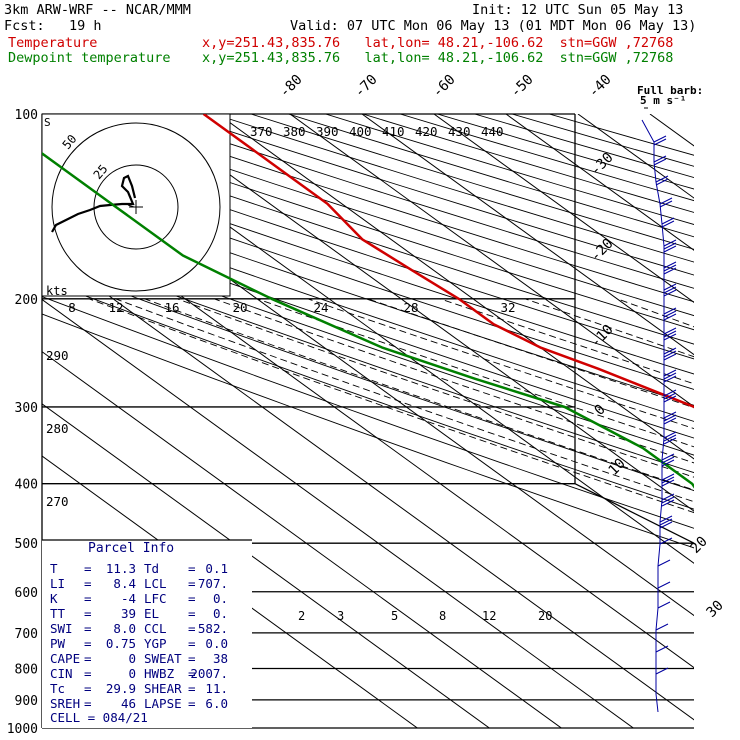 This screenshot has height=740, width=740. I want to click on mixing-ratio-tick-label: 8, so click(442, 616).